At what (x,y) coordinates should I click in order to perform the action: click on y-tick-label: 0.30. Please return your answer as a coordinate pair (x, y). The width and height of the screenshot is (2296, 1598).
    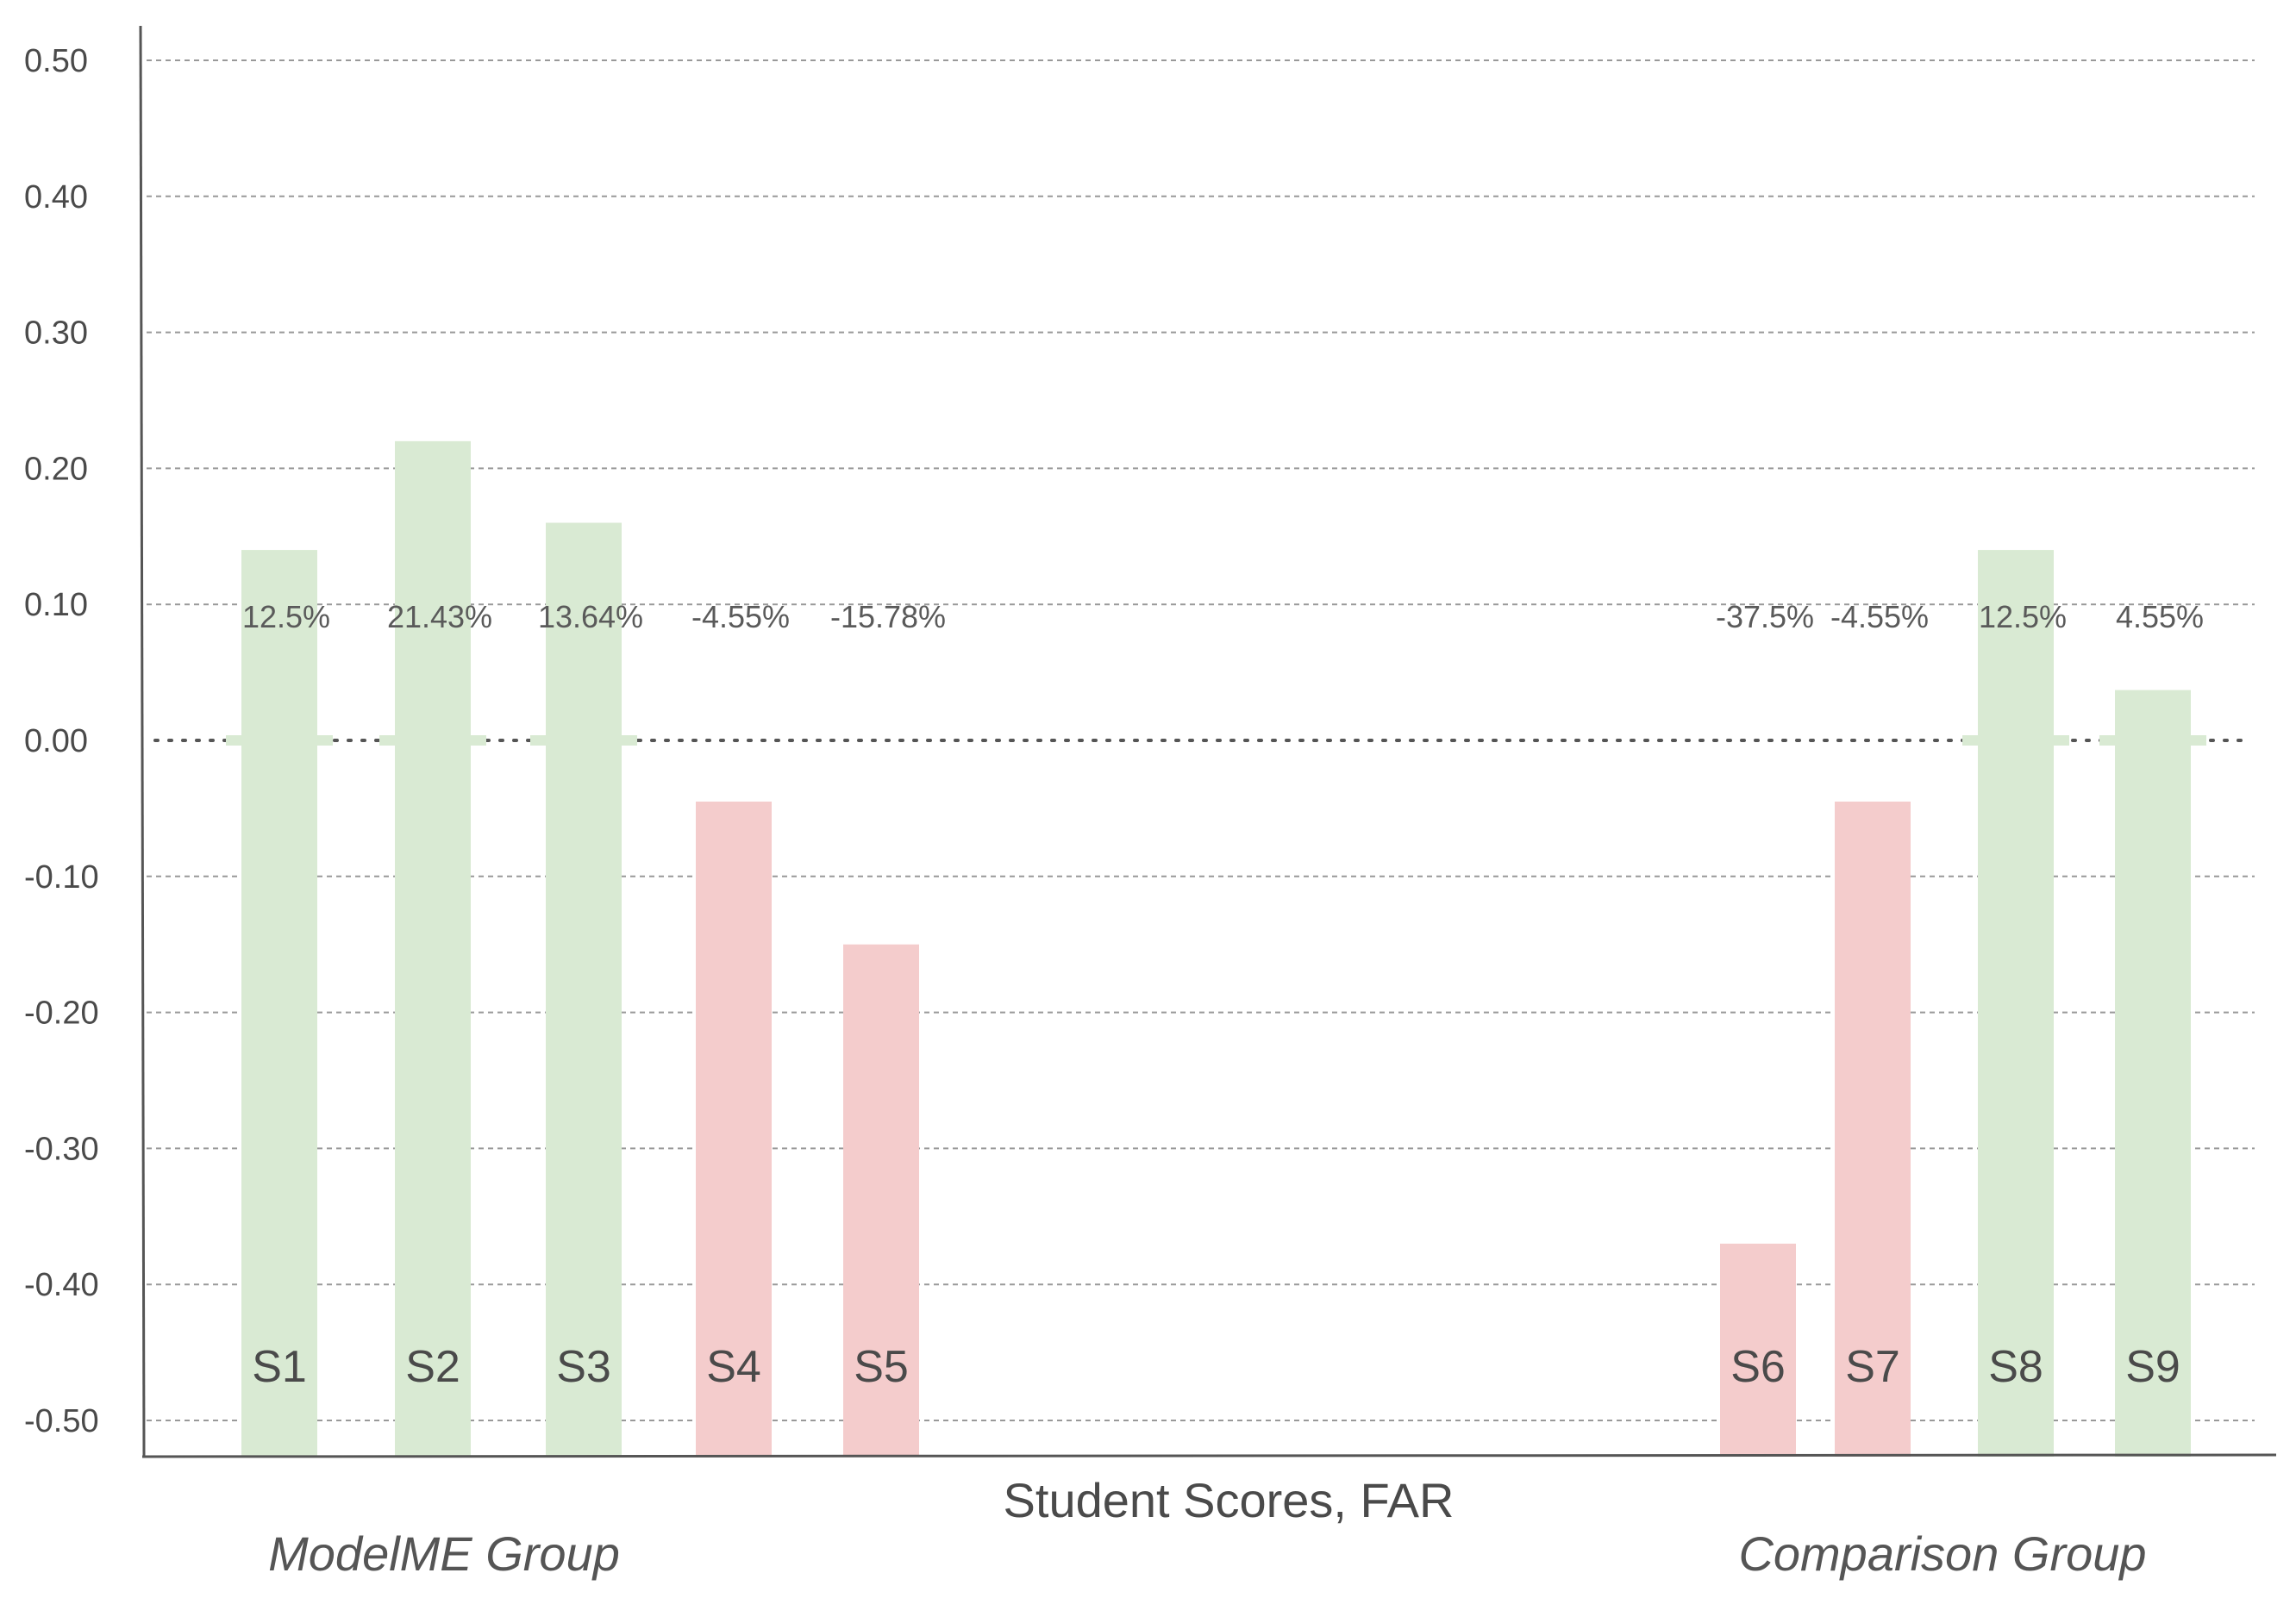
    Looking at the image, I should click on (56, 334).